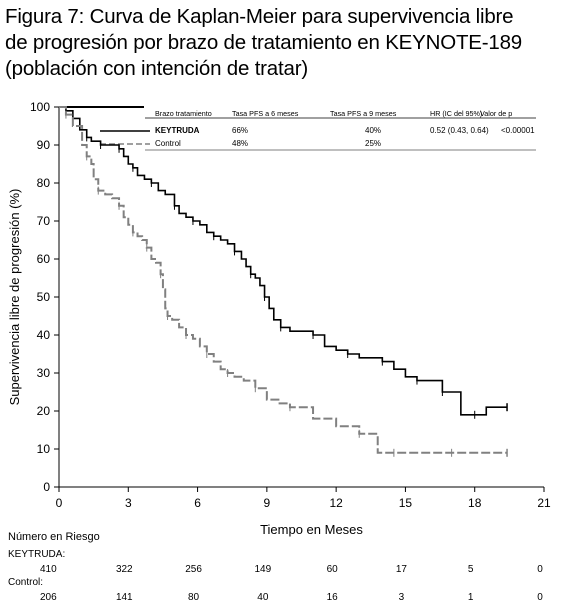 The width and height of the screenshot is (561, 615). I want to click on y-tick-label: 20, so click(44, 411).